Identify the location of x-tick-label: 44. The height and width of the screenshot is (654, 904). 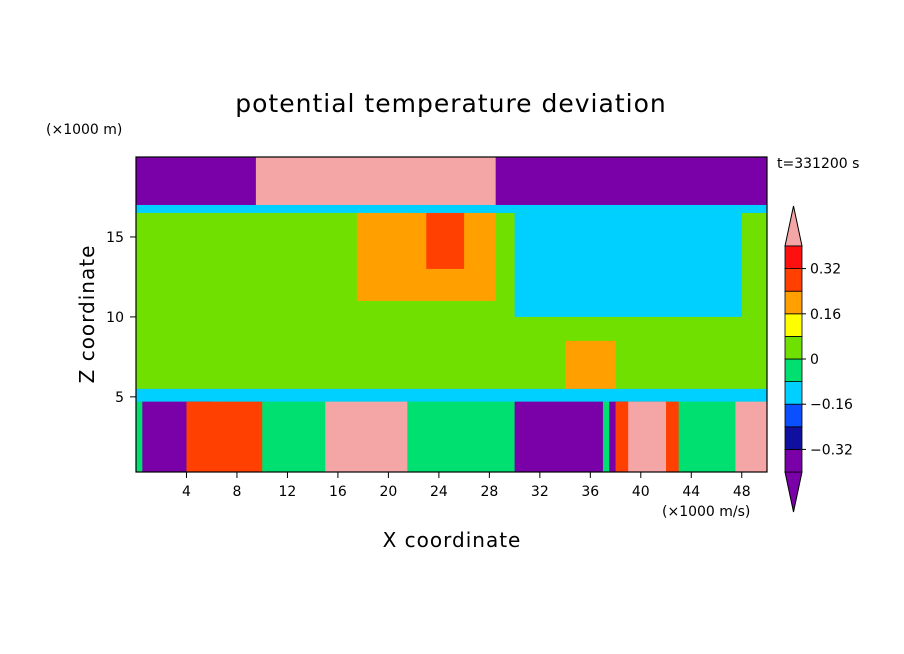
(691, 492).